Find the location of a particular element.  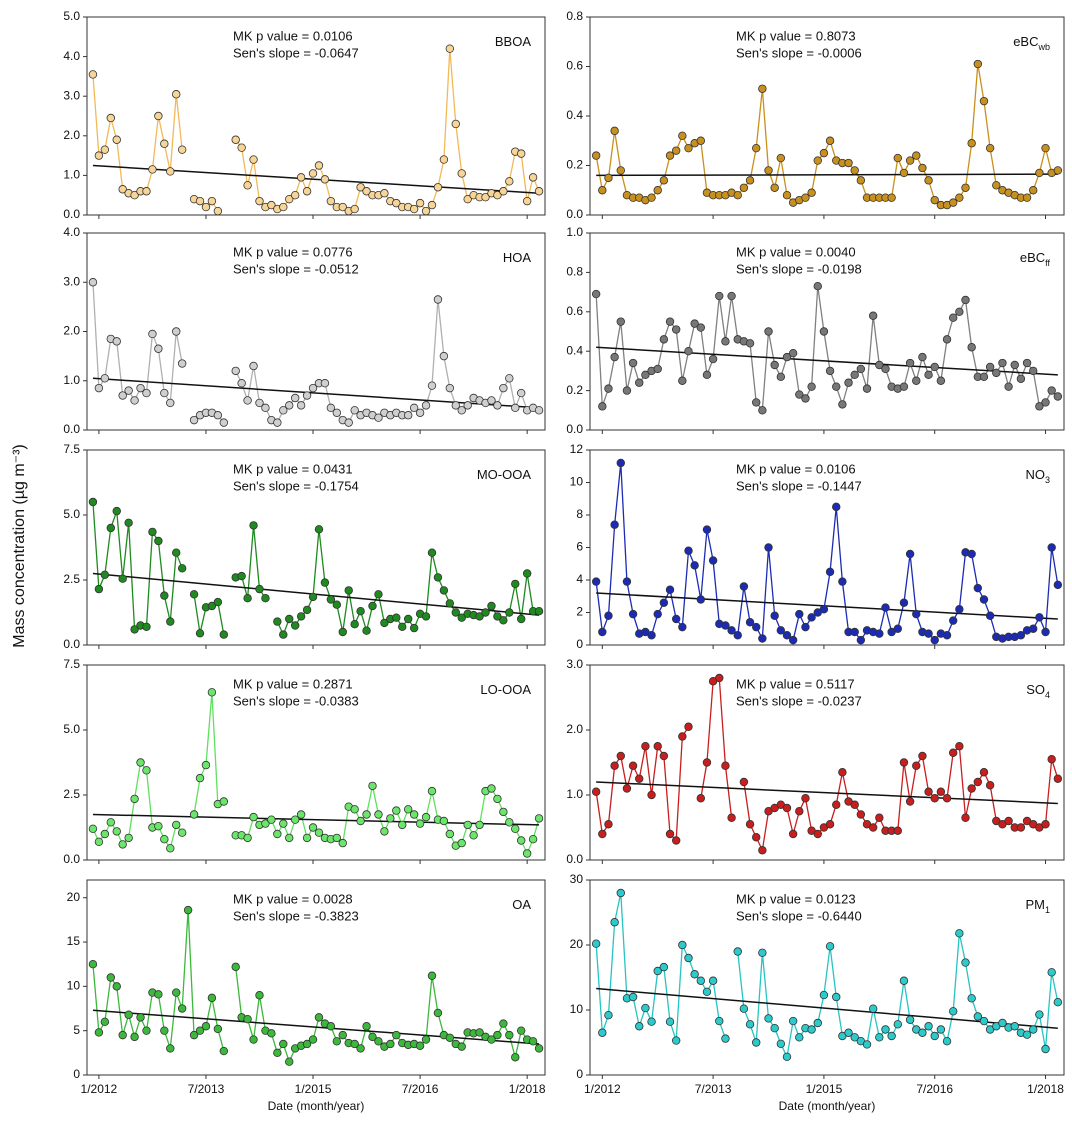

annotation: MK p value = 0.2871 is located at coordinates (293, 683).